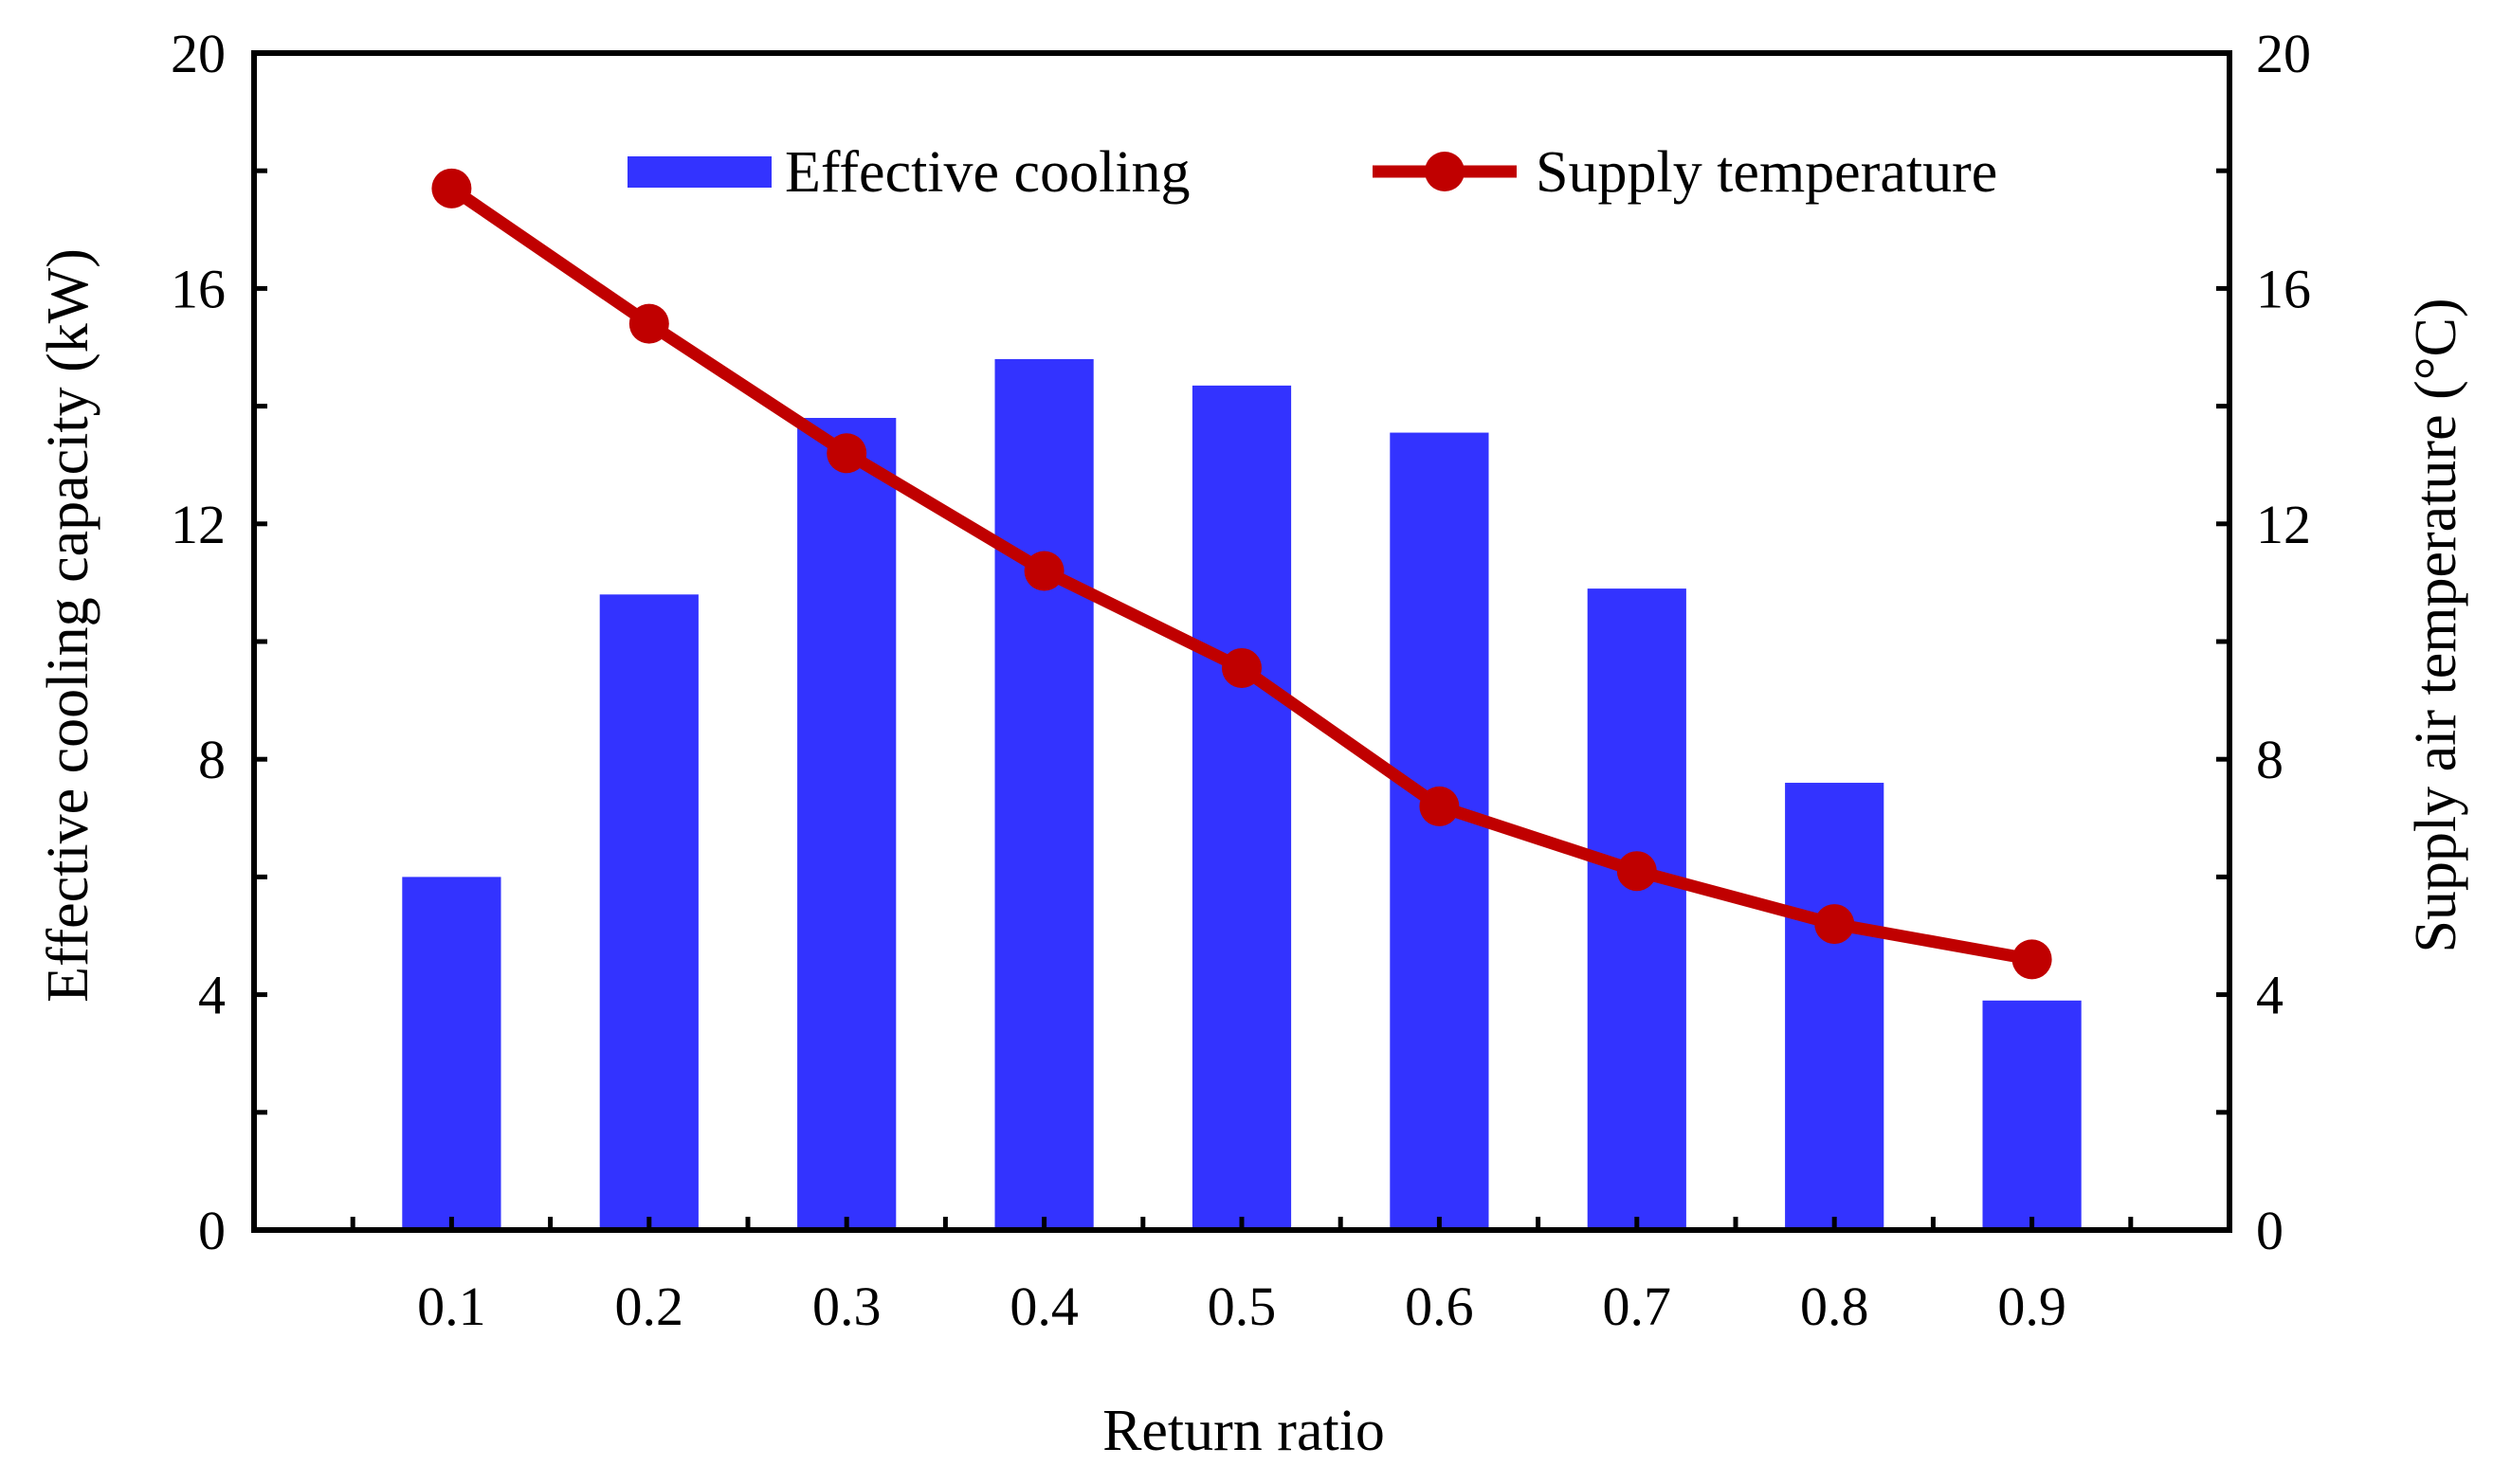  What do you see at coordinates (212, 1230) in the screenshot?
I see `left-y-tick-label: 0` at bounding box center [212, 1230].